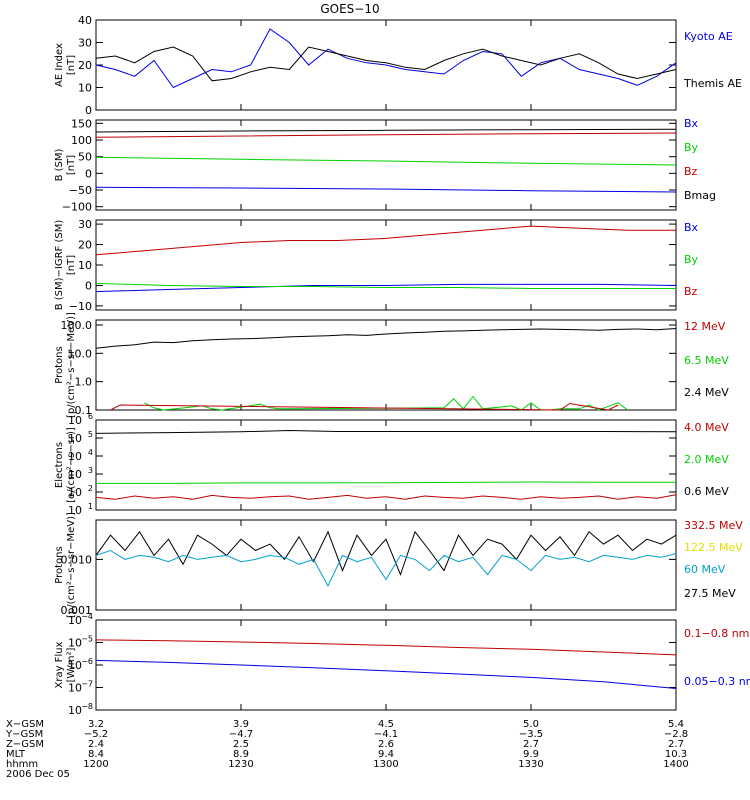  I want to click on series-27-5-mev, so click(386, 553).